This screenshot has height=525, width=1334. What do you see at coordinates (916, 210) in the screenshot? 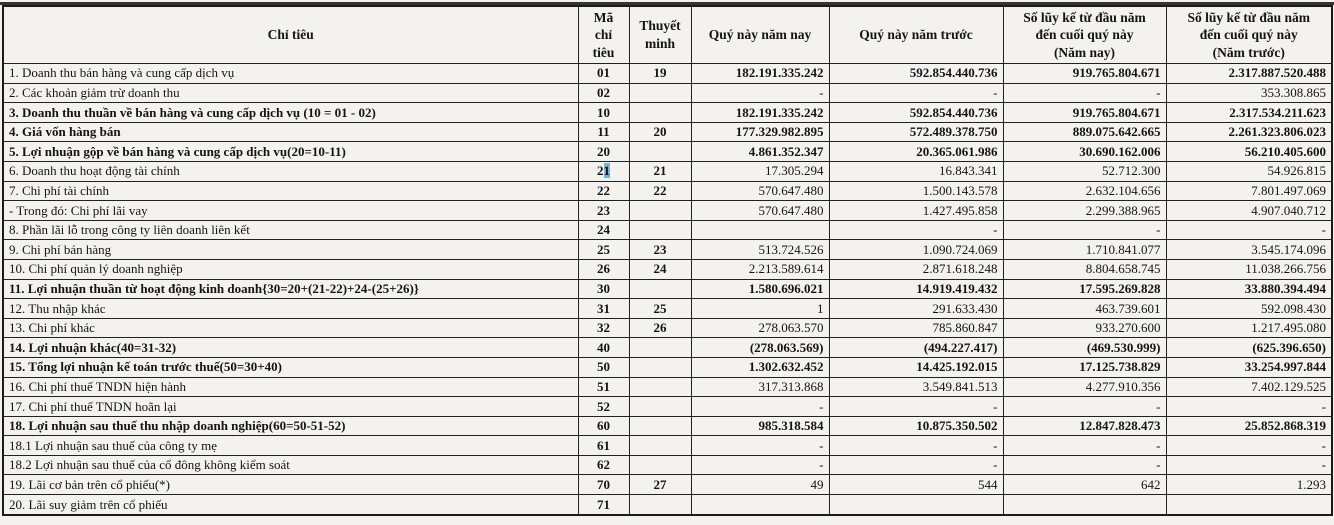
I see `cell-quy-nay-nam-truoc: 1.427.495.858` at bounding box center [916, 210].